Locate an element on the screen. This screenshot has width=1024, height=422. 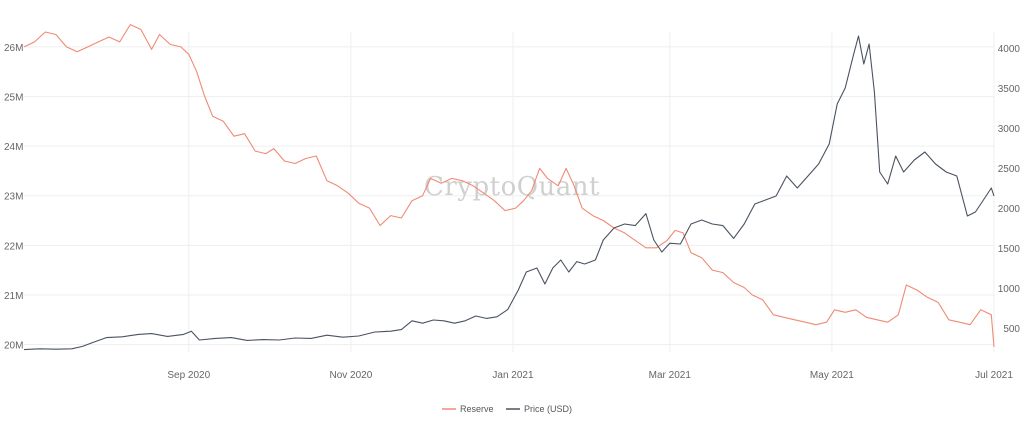
right-tick-label: 4000 is located at coordinates (1009, 49).